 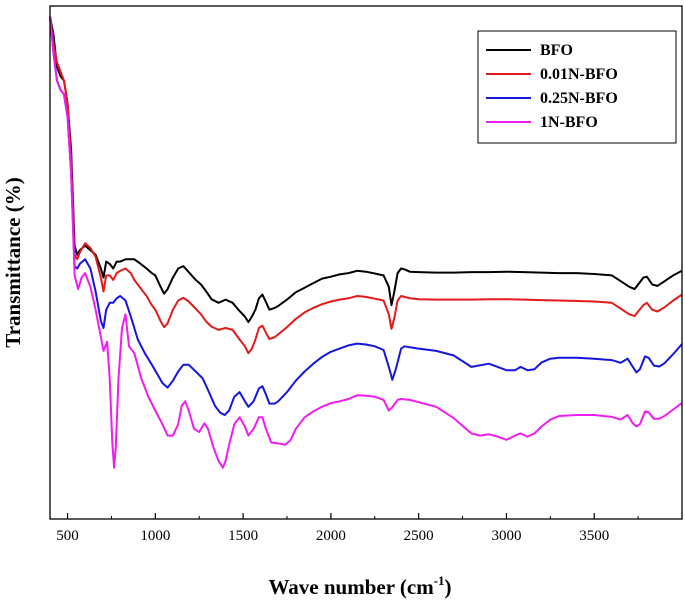 I want to click on x-axis-ticks: 500 1000 1500 2000 2500 3000 3500, so click(x=347, y=528).